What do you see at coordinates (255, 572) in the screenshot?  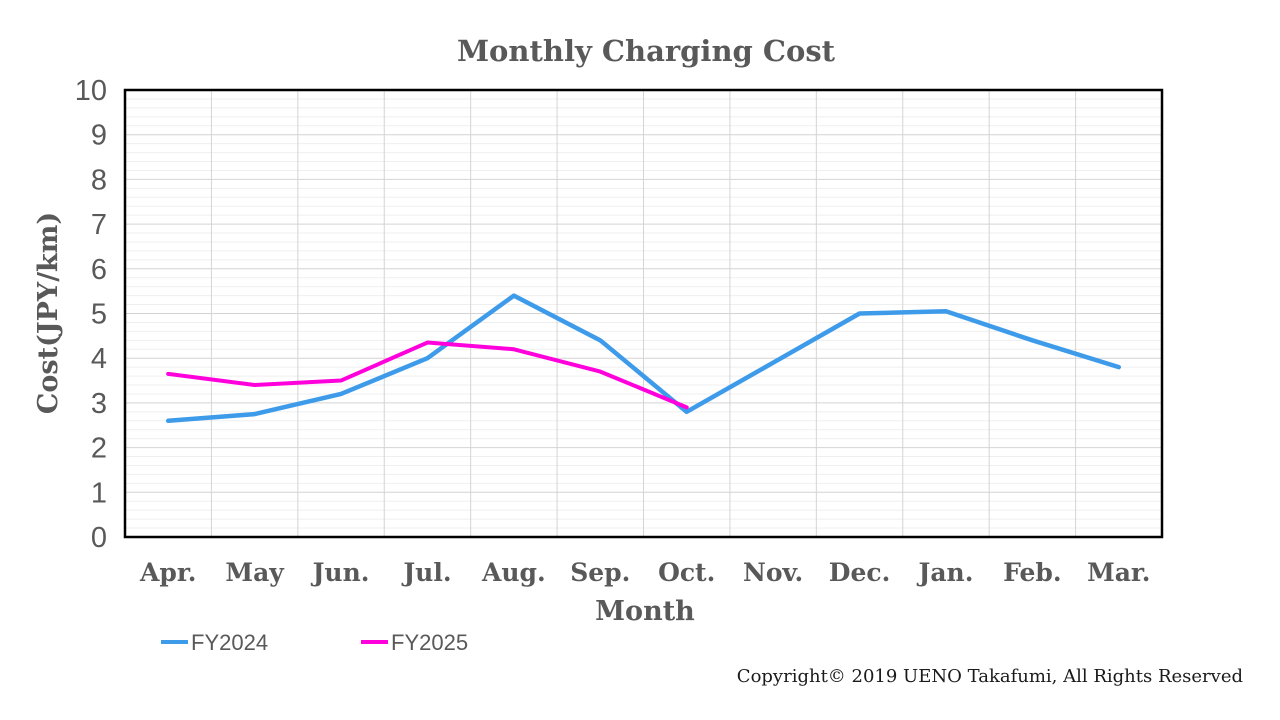 I see `x-tick-label: May` at bounding box center [255, 572].